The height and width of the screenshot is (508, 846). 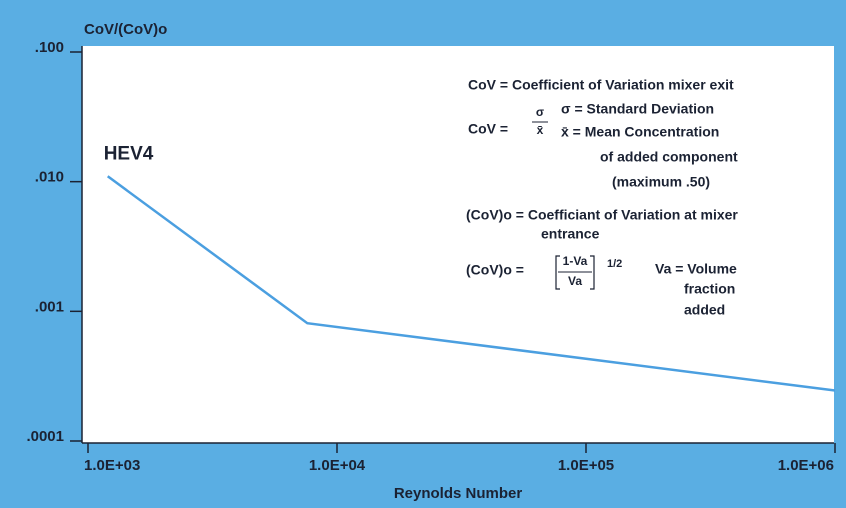 I want to click on annotation: x̄ = Mean Concentration, so click(x=640, y=132).